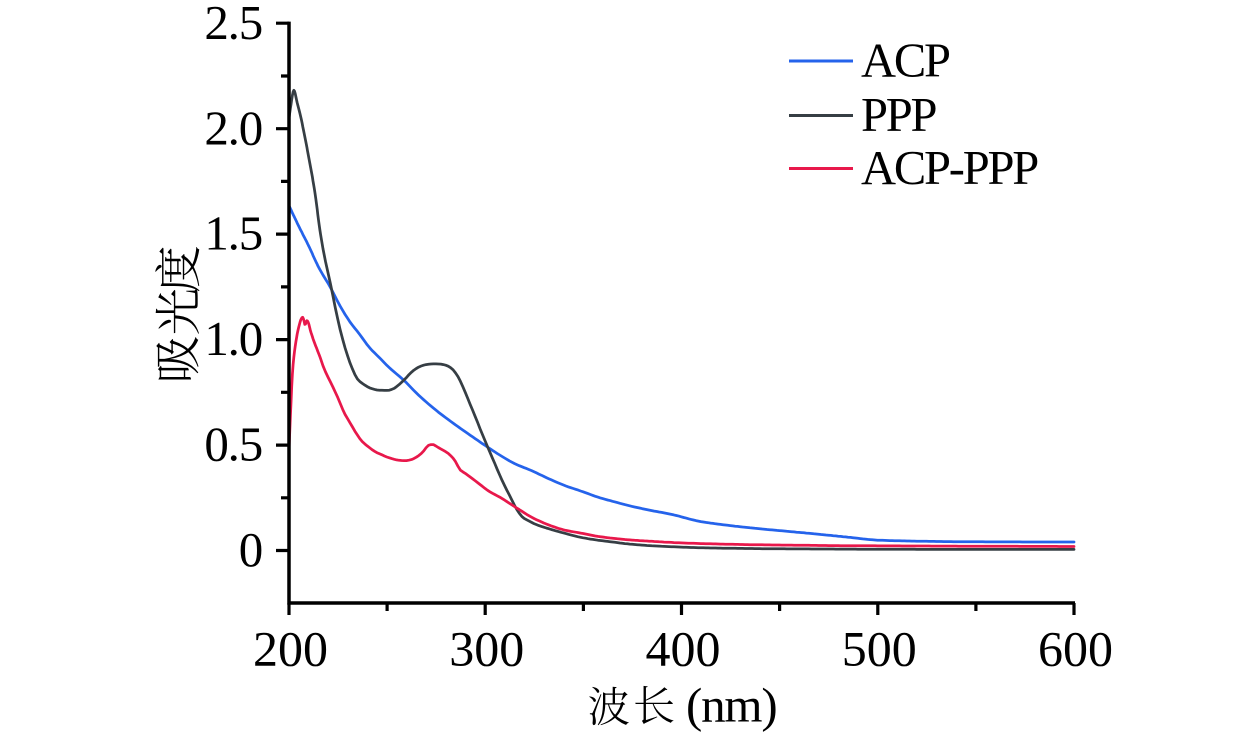  What do you see at coordinates (233, 444) in the screenshot?
I see `svg-text: 0.5` at bounding box center [233, 444].